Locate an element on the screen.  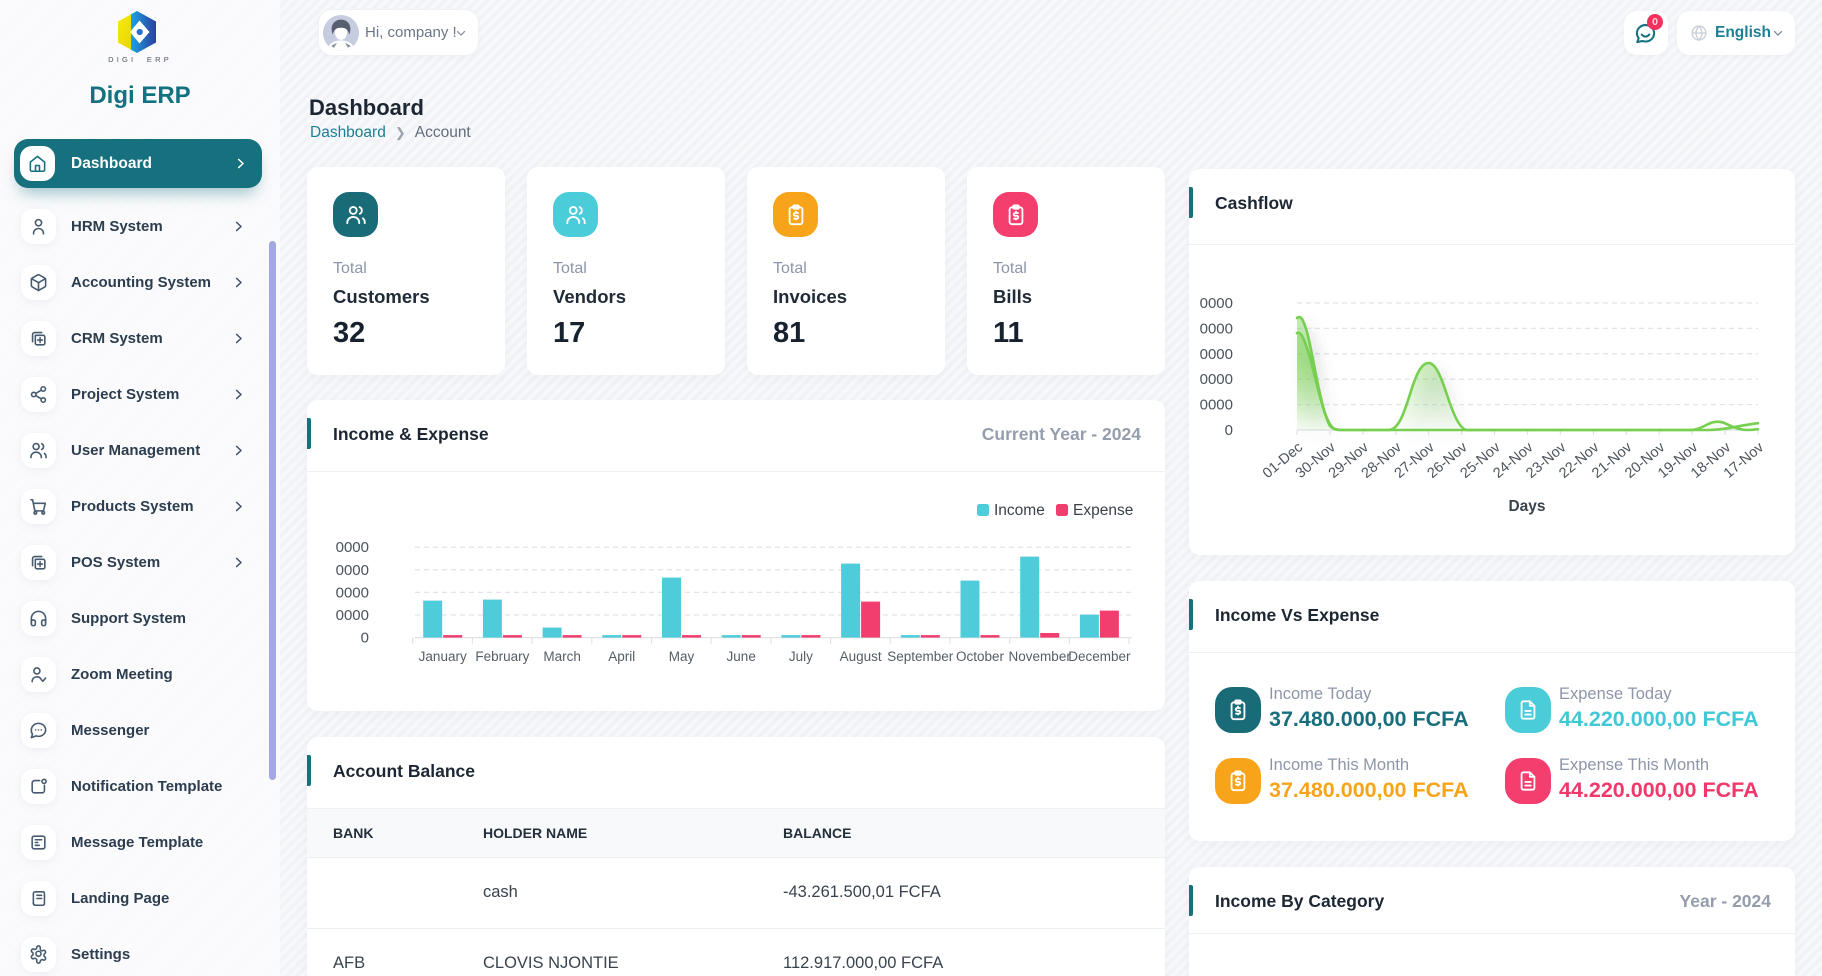
svg-text: Income is located at coordinates (1019, 510).